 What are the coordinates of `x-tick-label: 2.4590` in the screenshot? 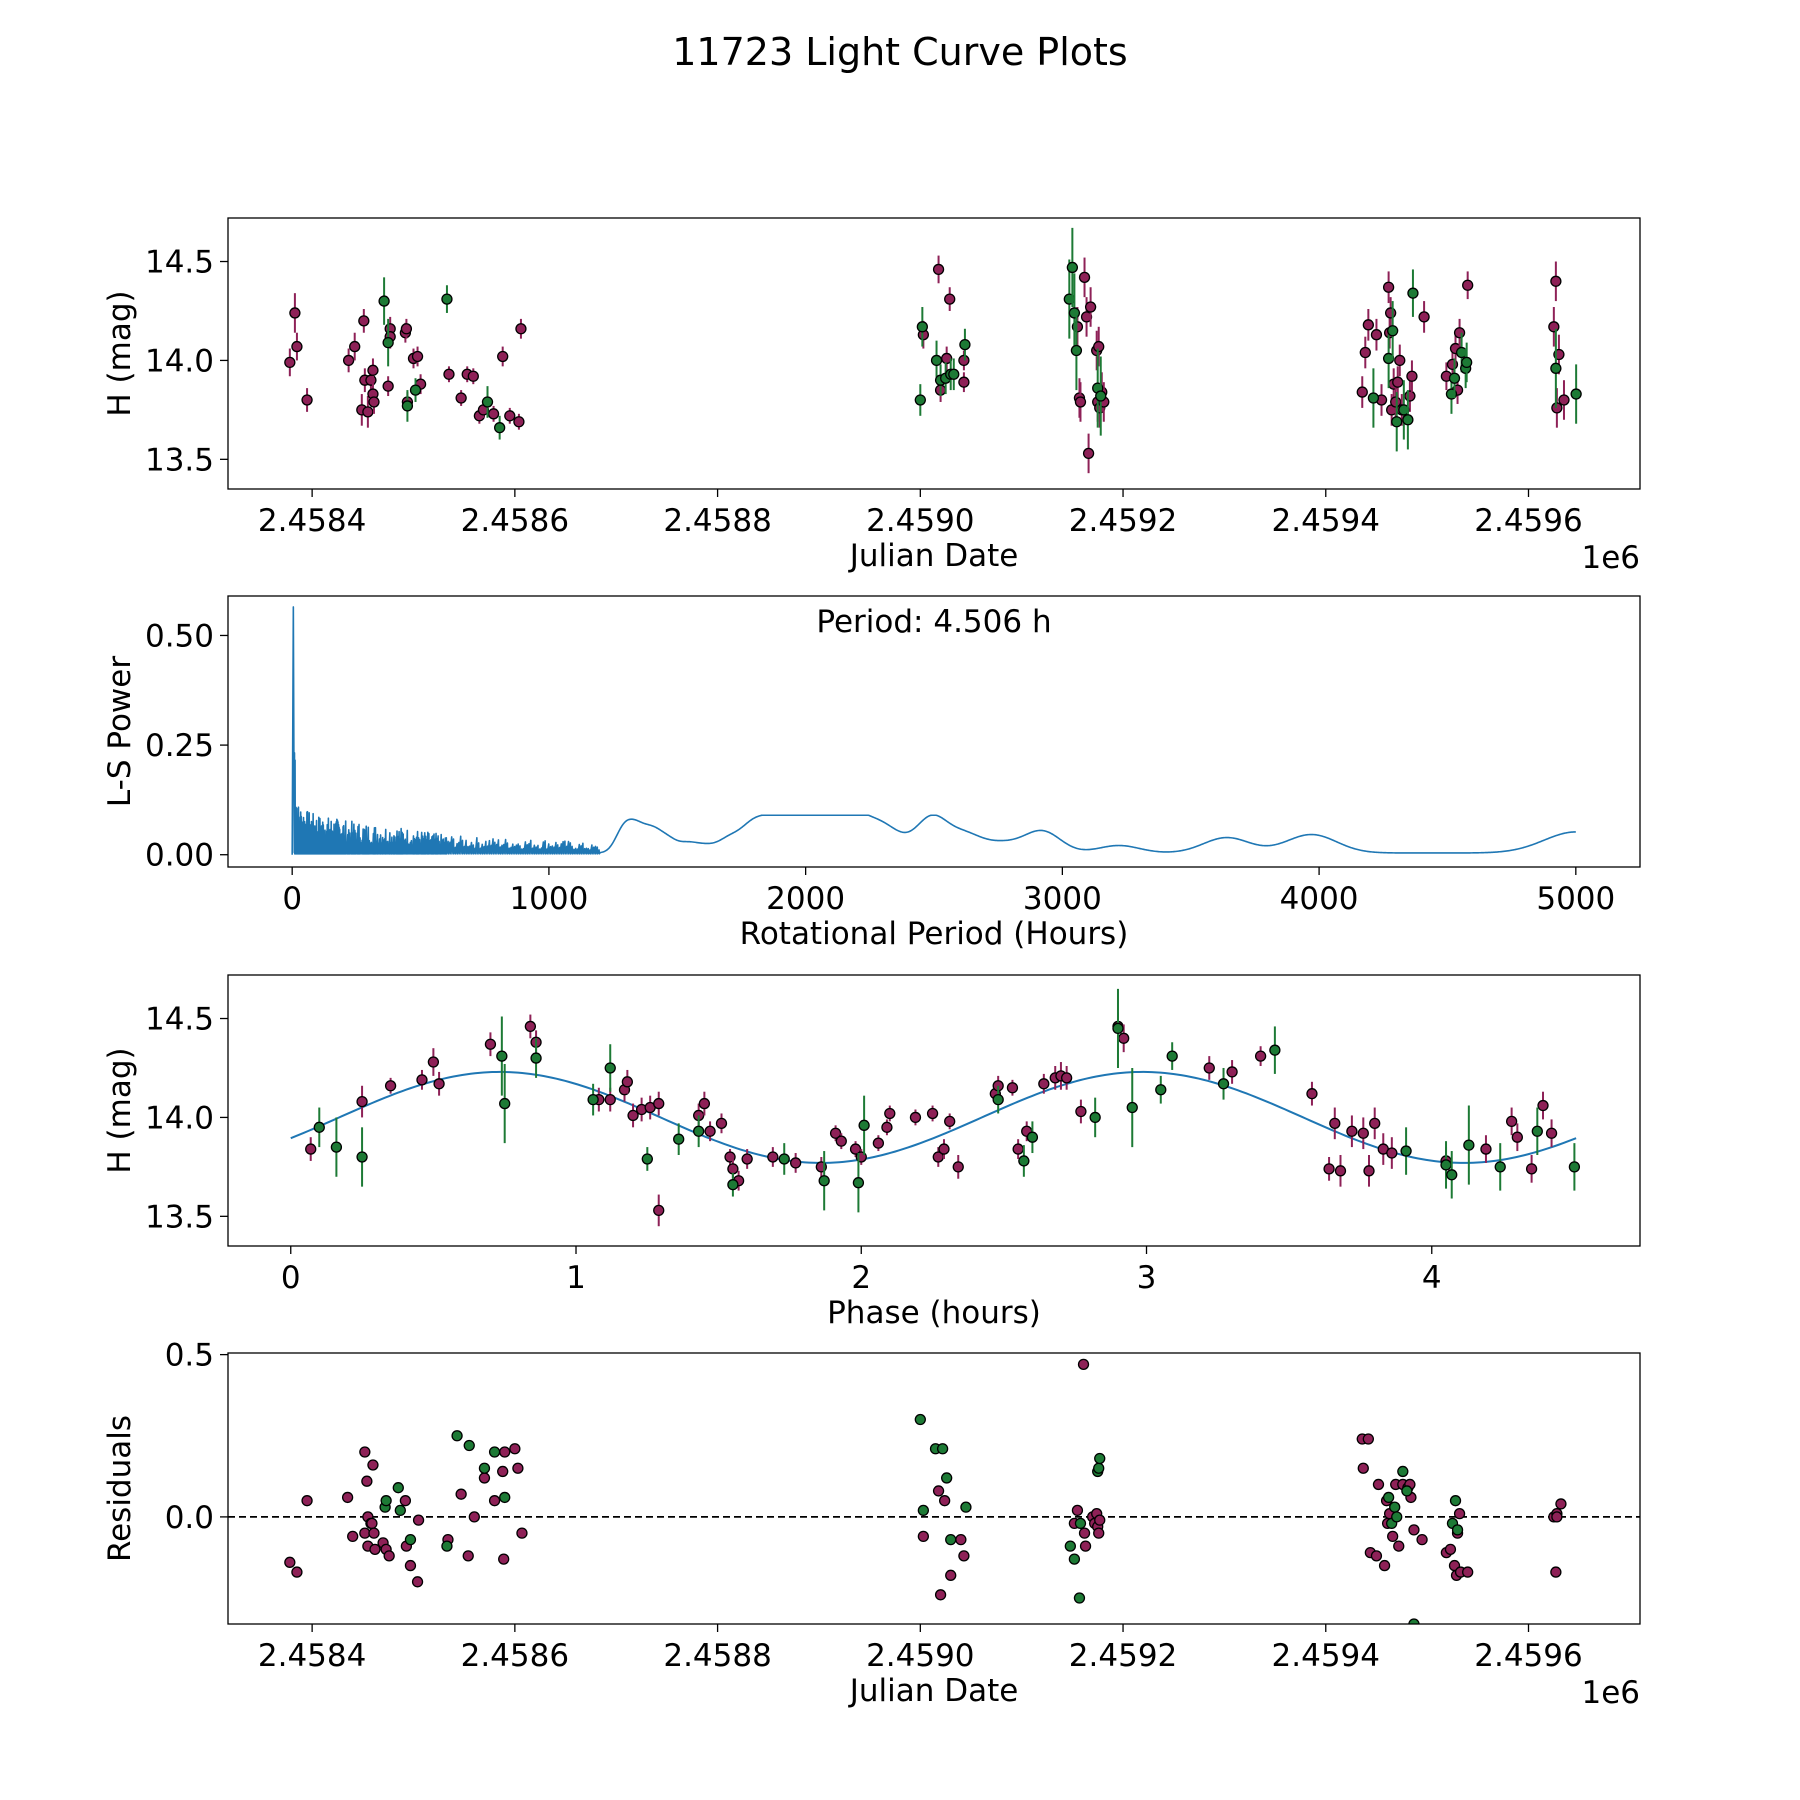 It's located at (920, 521).